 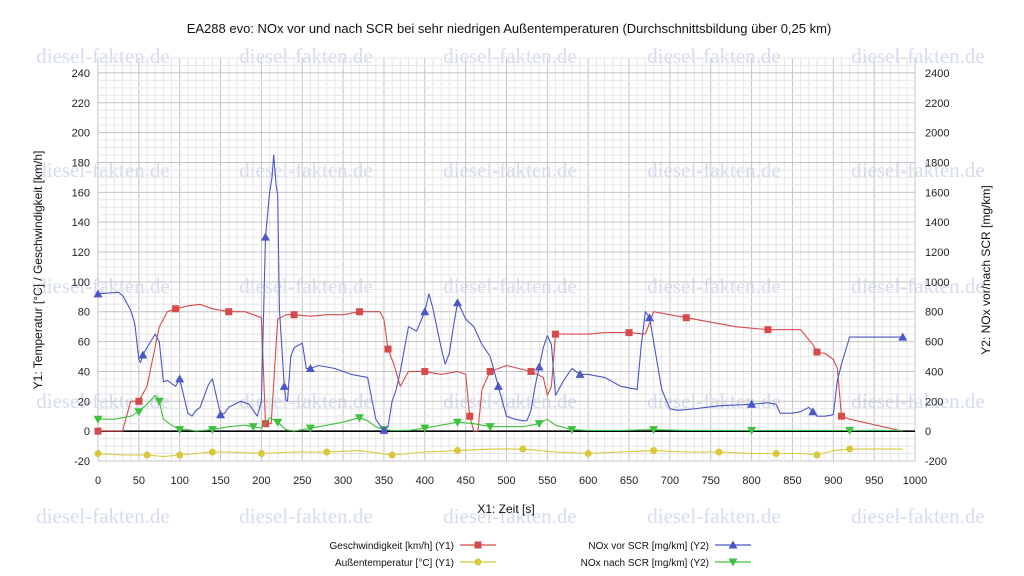 I want to click on x-tick-label: 150, so click(x=220, y=481).